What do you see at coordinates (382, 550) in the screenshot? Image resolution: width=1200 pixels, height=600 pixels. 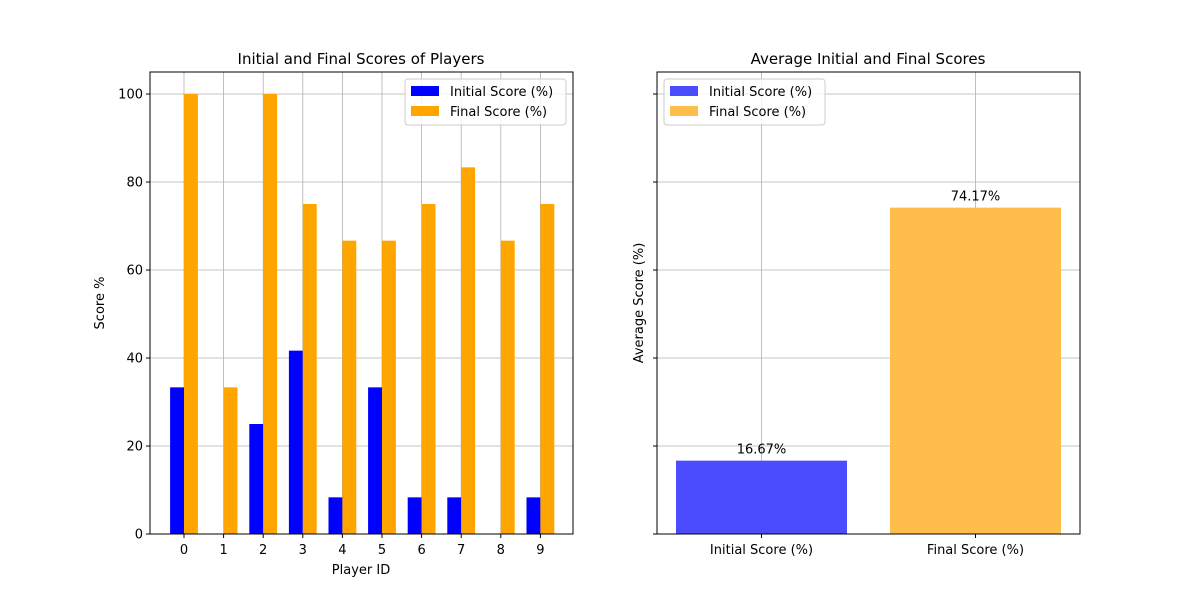 I see `left-x-tick-label: 5` at bounding box center [382, 550].